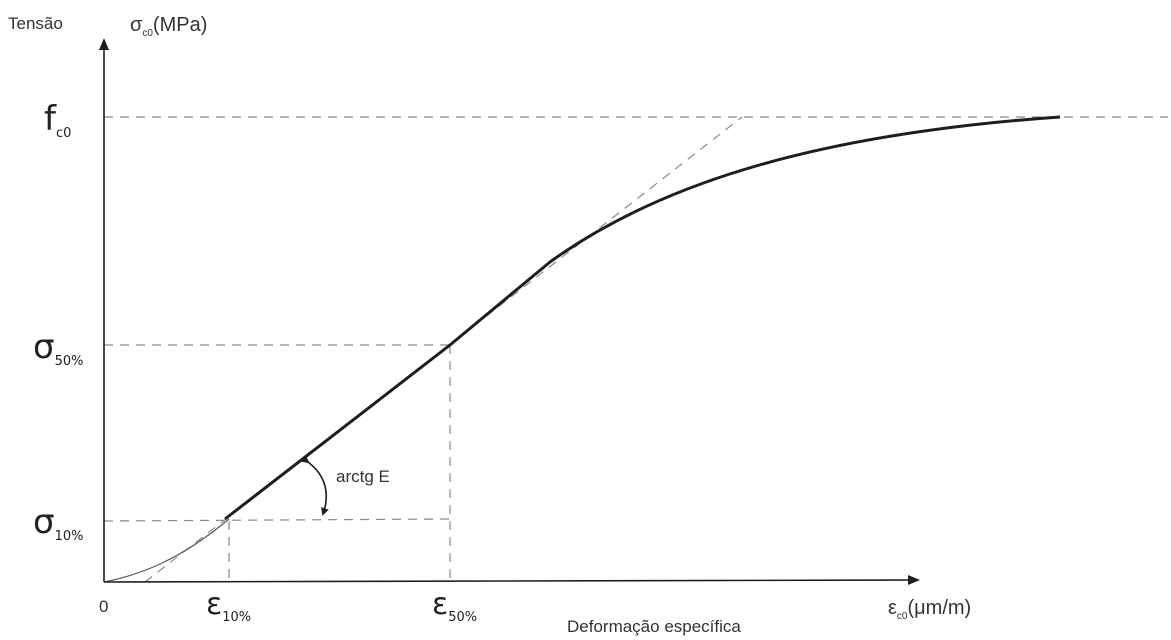 This screenshot has width=1171, height=640. I want to click on arctg-e-label: arctg E, so click(363, 476).